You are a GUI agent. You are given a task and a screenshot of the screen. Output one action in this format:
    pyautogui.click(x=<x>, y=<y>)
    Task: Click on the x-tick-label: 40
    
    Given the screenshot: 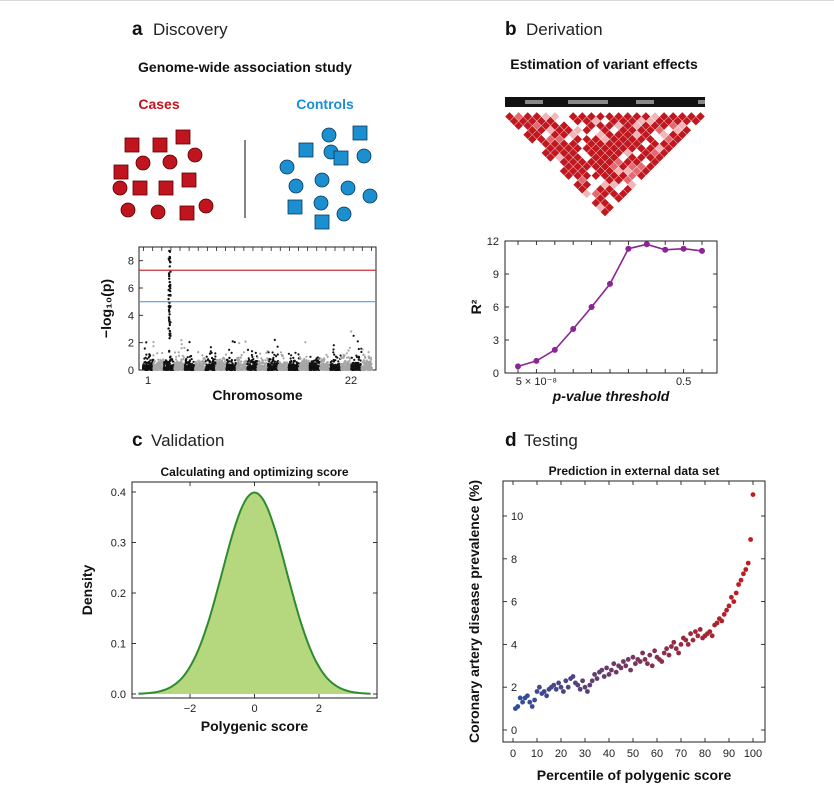 What is the action you would take?
    pyautogui.click(x=609, y=754)
    